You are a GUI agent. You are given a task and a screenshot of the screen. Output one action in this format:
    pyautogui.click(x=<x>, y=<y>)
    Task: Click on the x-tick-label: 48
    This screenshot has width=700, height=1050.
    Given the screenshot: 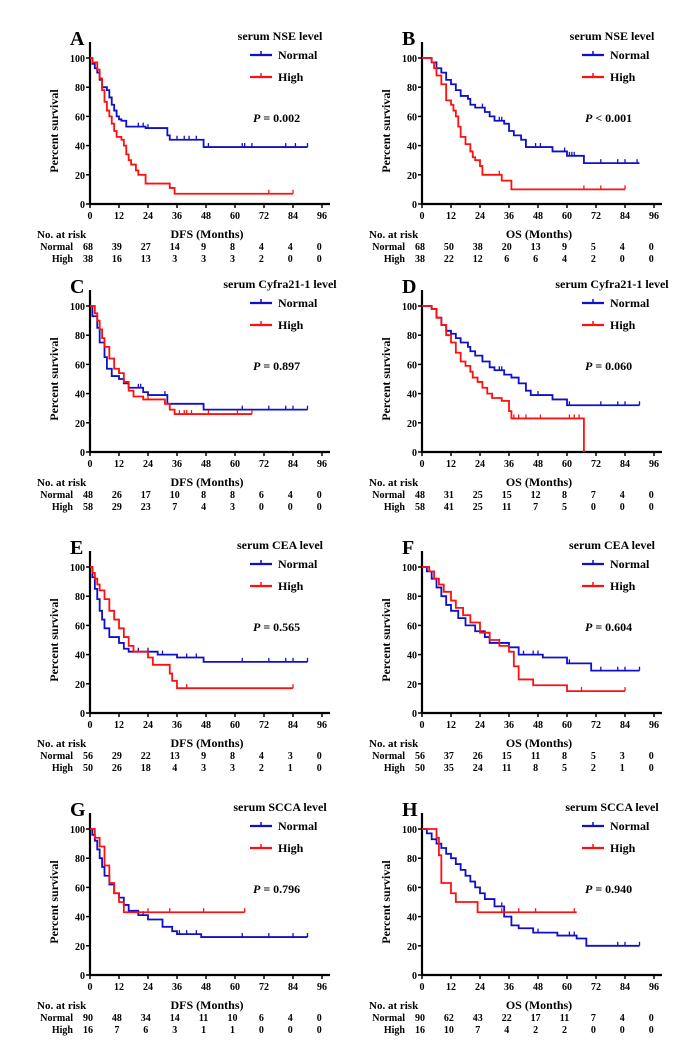 What is the action you would take?
    pyautogui.click(x=538, y=464)
    